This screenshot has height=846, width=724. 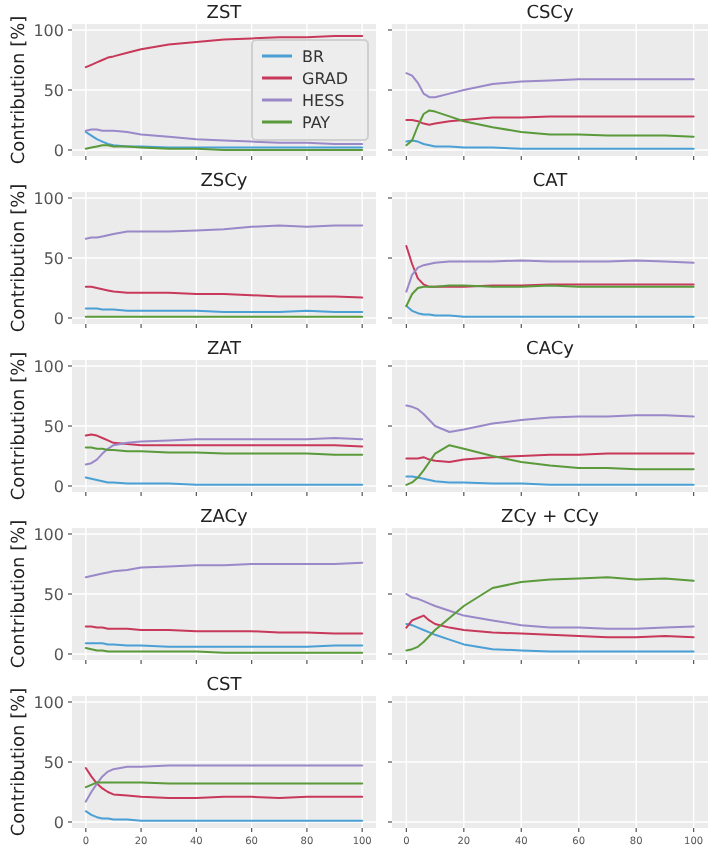 I want to click on chart-title: ZSCy, so click(x=224, y=182).